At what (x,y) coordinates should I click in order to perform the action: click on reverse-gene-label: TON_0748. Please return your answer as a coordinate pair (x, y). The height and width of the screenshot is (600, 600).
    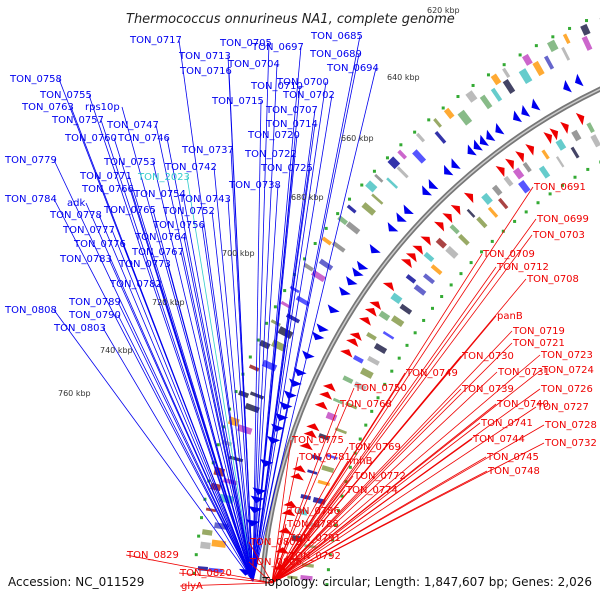
    Looking at the image, I should click on (513, 471).